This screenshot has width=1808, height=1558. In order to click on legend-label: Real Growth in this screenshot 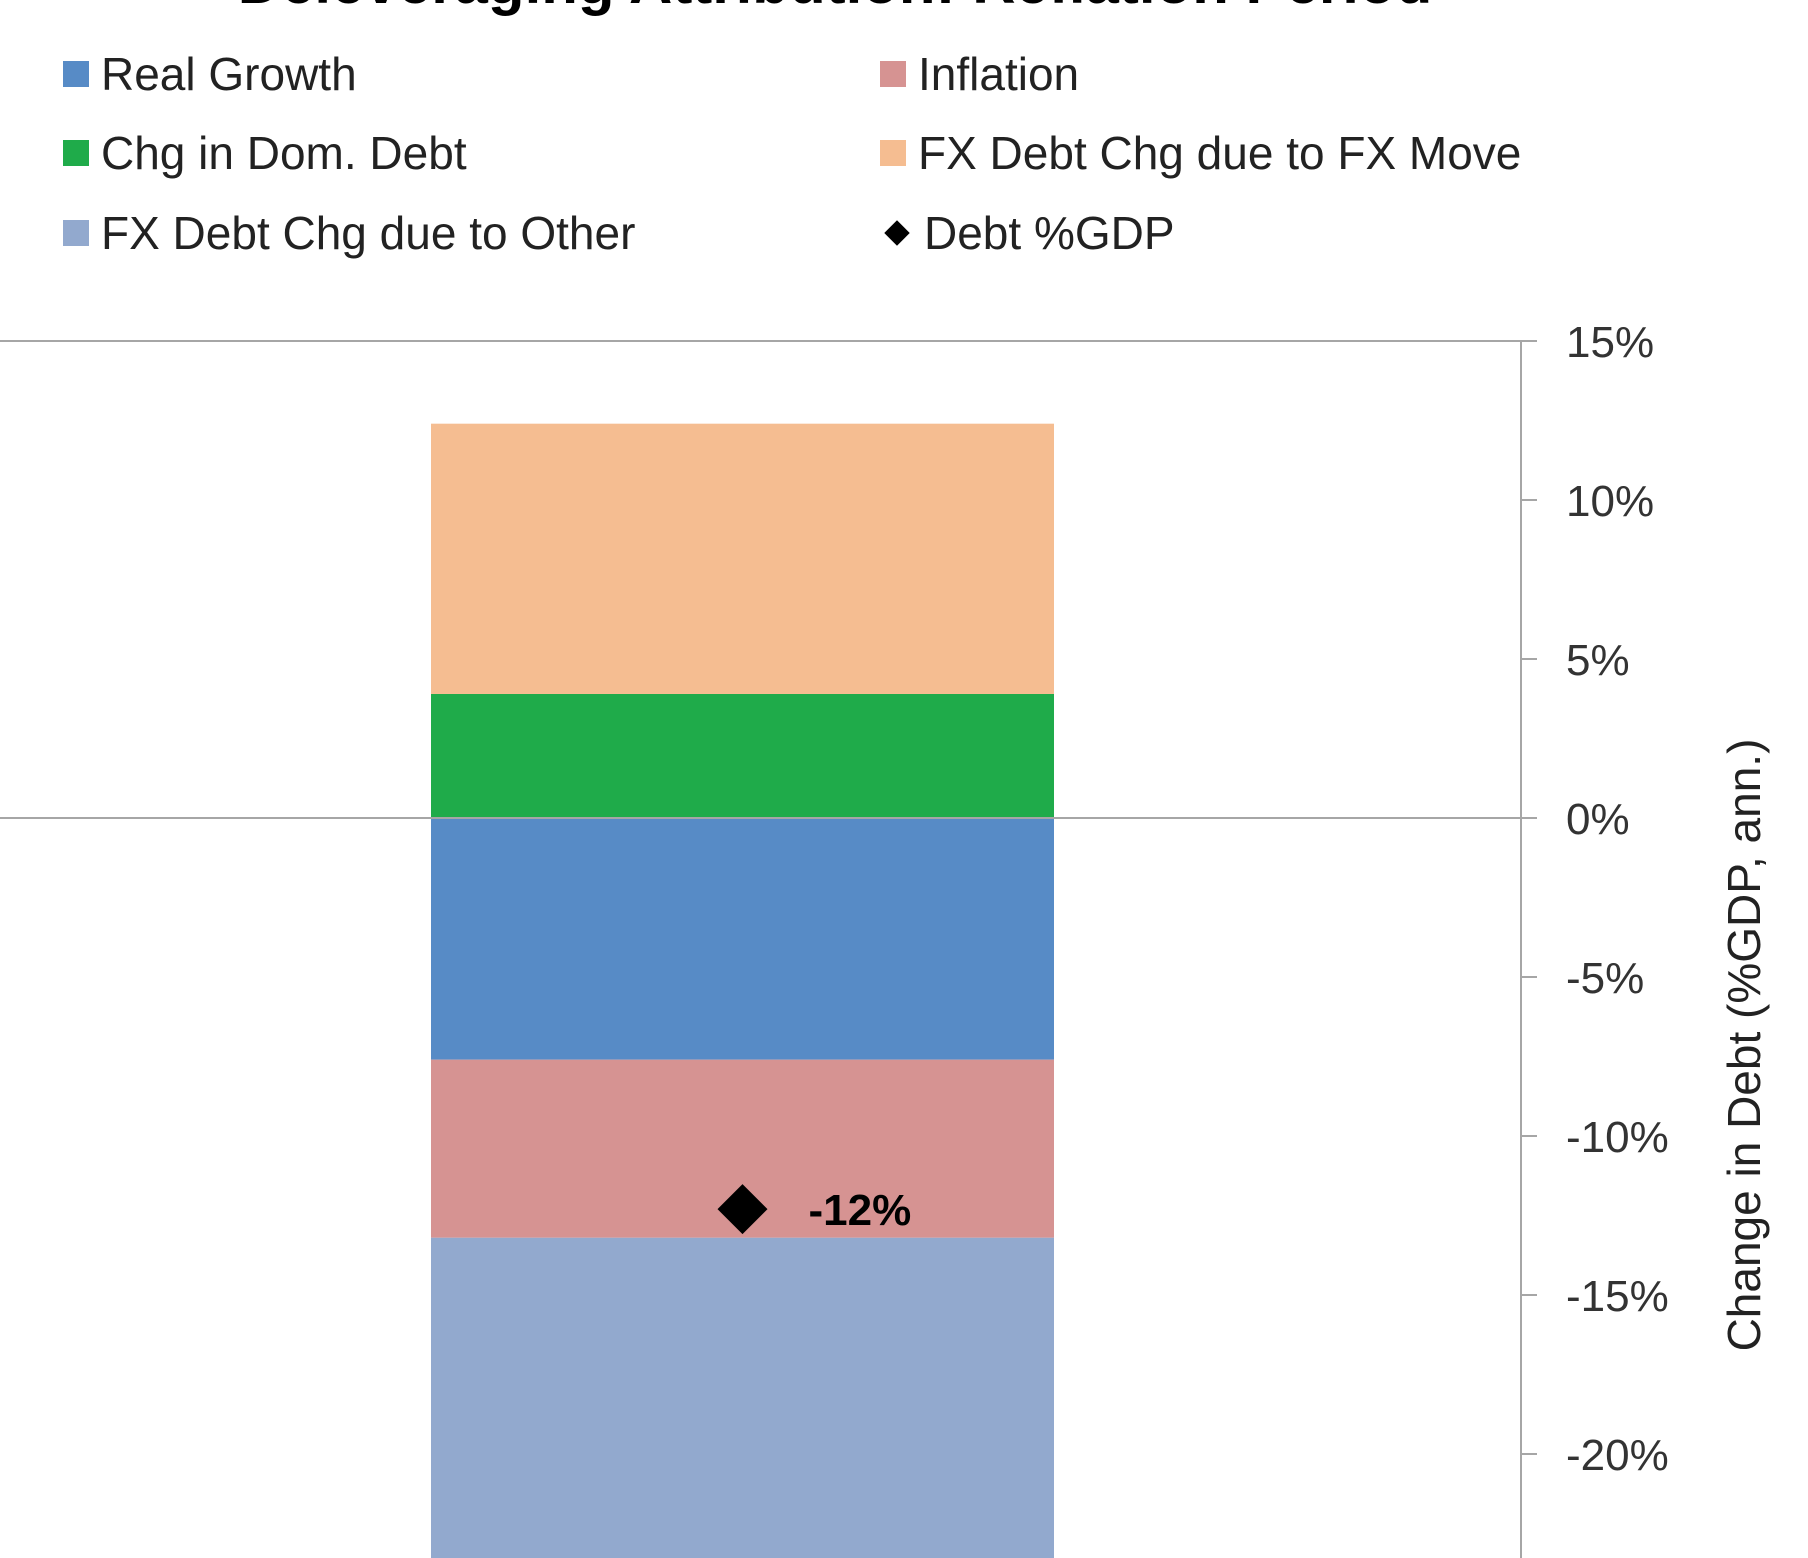, I will do `click(229, 74)`.